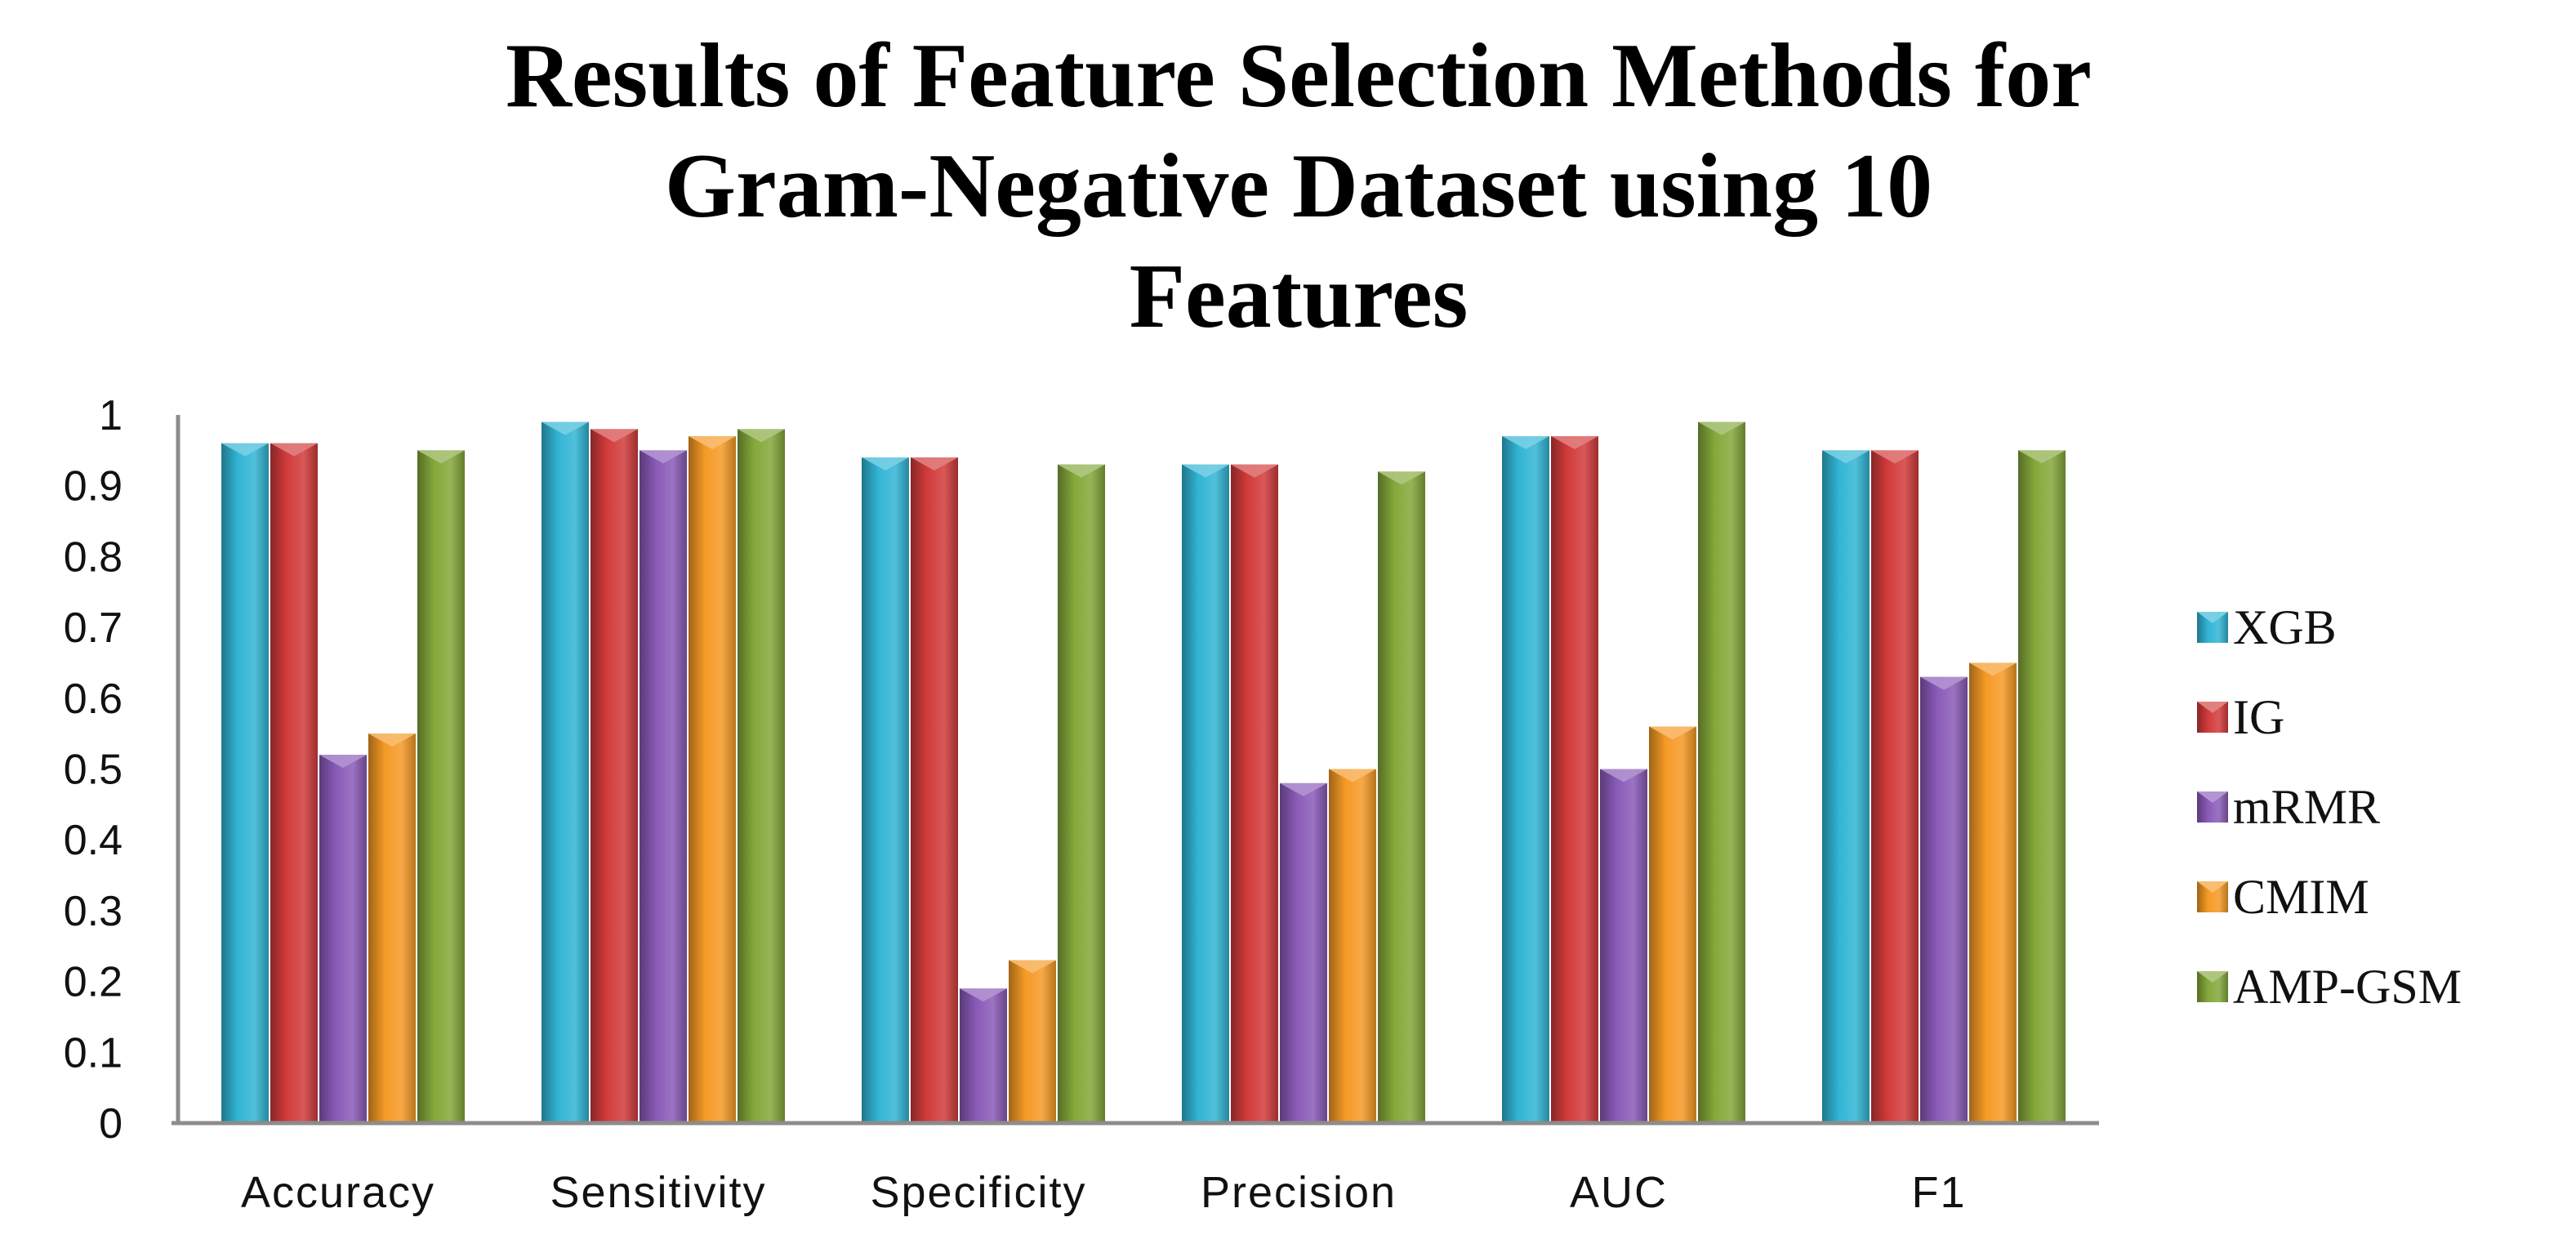 The image size is (2576, 1235). I want to click on bar-xgb-accuracy, so click(245, 783).